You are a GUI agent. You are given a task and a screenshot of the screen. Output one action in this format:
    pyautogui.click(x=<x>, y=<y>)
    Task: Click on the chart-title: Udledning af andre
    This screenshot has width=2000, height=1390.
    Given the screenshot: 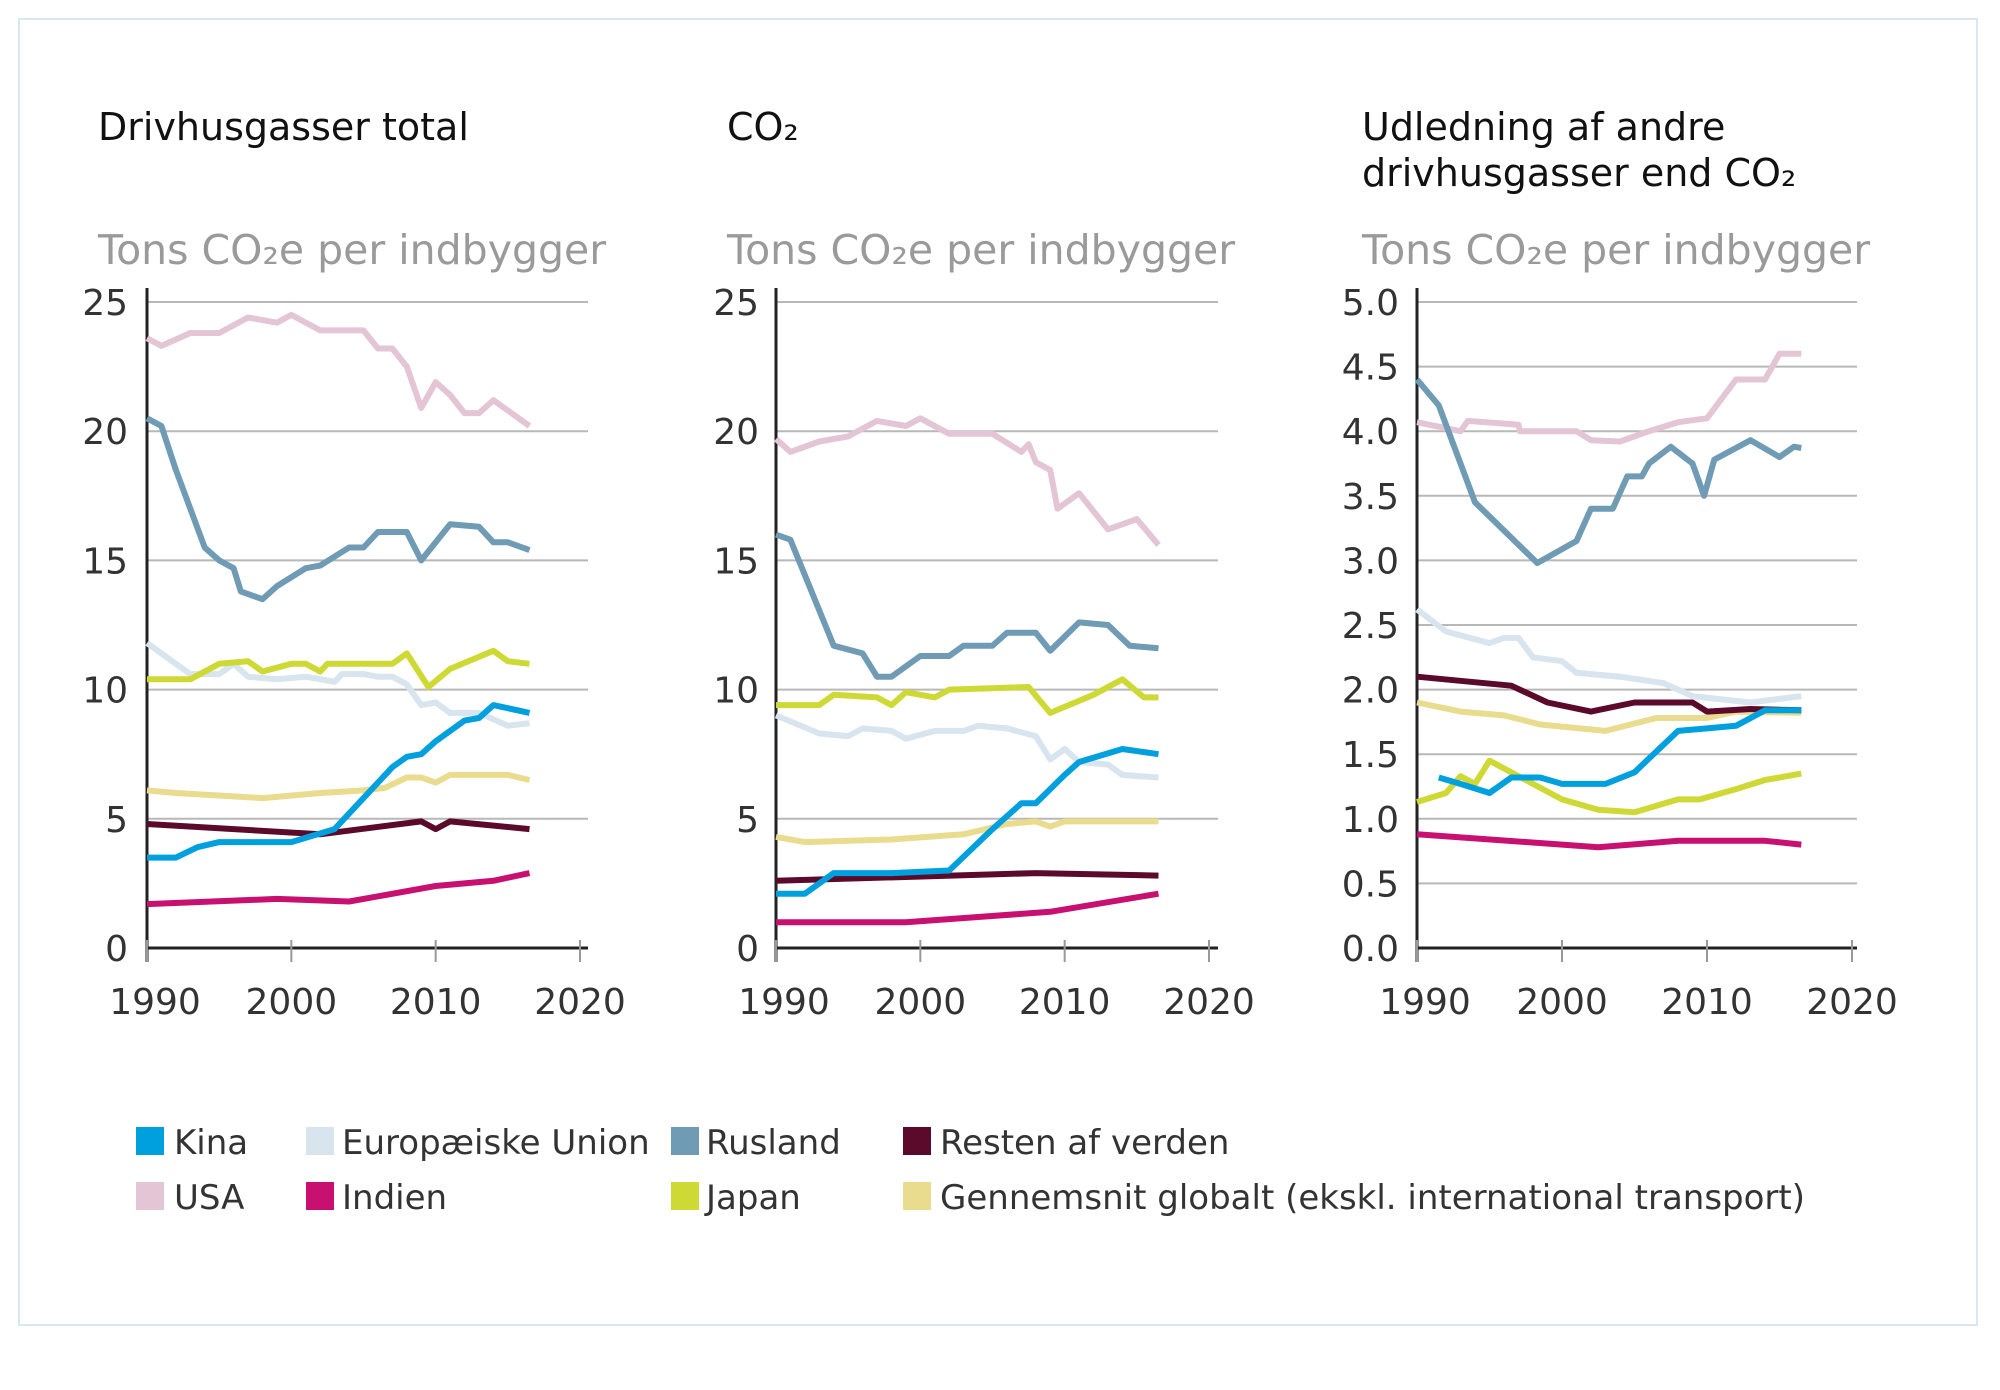 What is the action you would take?
    pyautogui.click(x=1543, y=127)
    